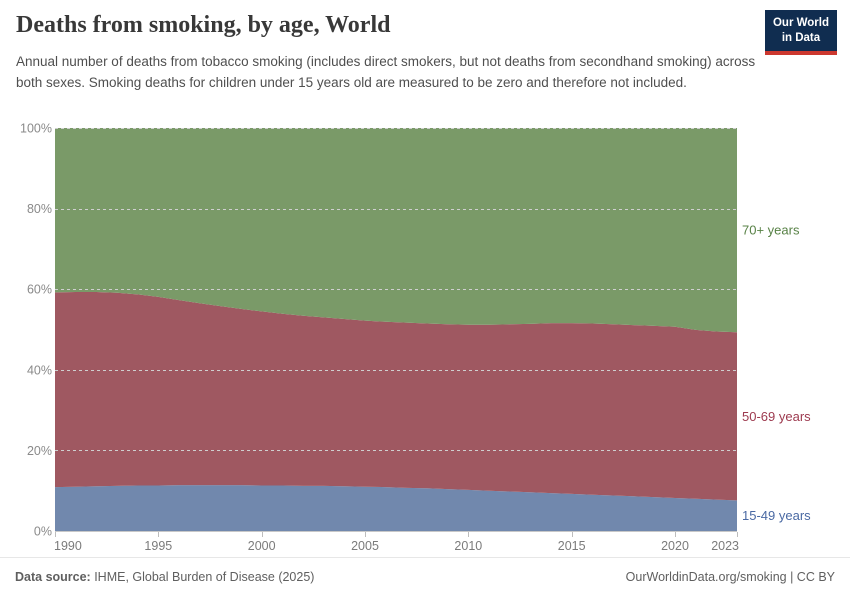 Image resolution: width=850 pixels, height=600 pixels. What do you see at coordinates (39, 209) in the screenshot?
I see `y-tick-label: 80%` at bounding box center [39, 209].